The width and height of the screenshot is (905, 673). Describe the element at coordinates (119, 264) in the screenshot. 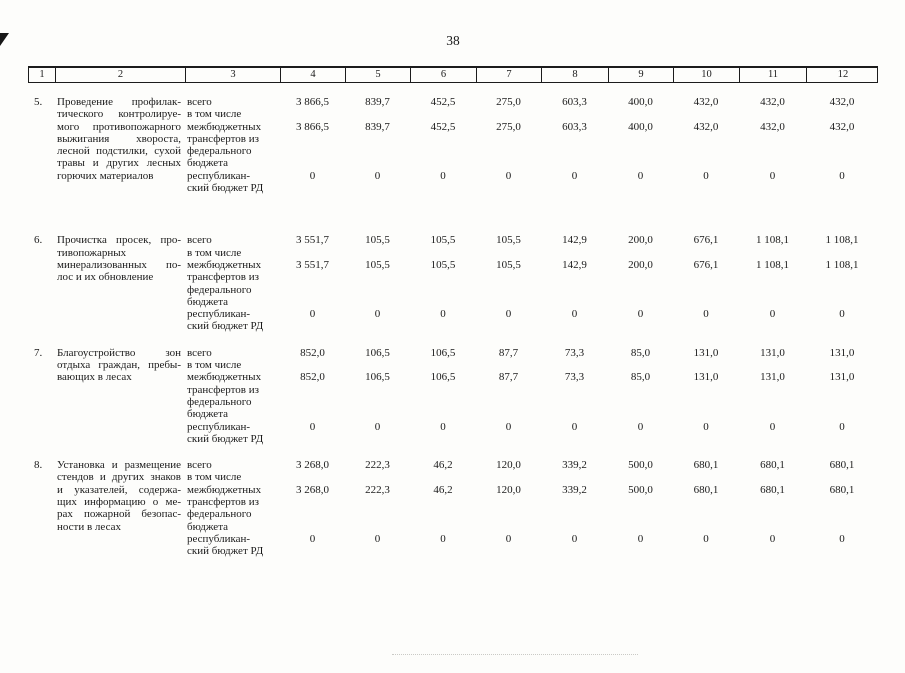

I see `description-line: минерализованных по-` at that location.